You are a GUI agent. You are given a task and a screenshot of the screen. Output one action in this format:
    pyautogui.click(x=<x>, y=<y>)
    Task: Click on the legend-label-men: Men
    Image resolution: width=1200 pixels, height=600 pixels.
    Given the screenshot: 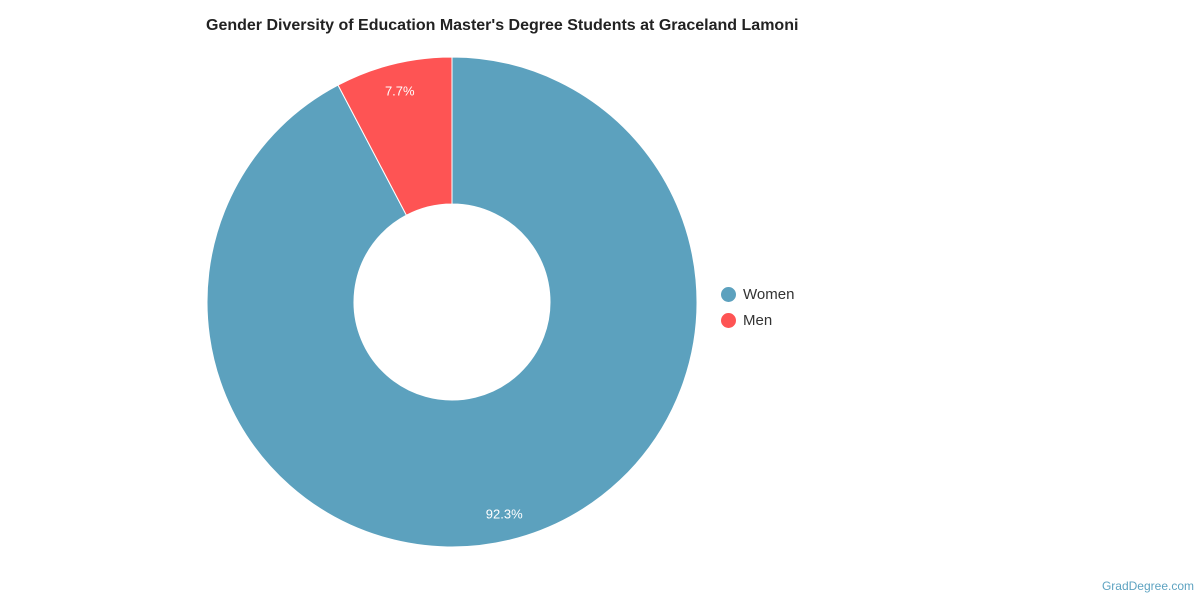 What is the action you would take?
    pyautogui.click(x=758, y=320)
    